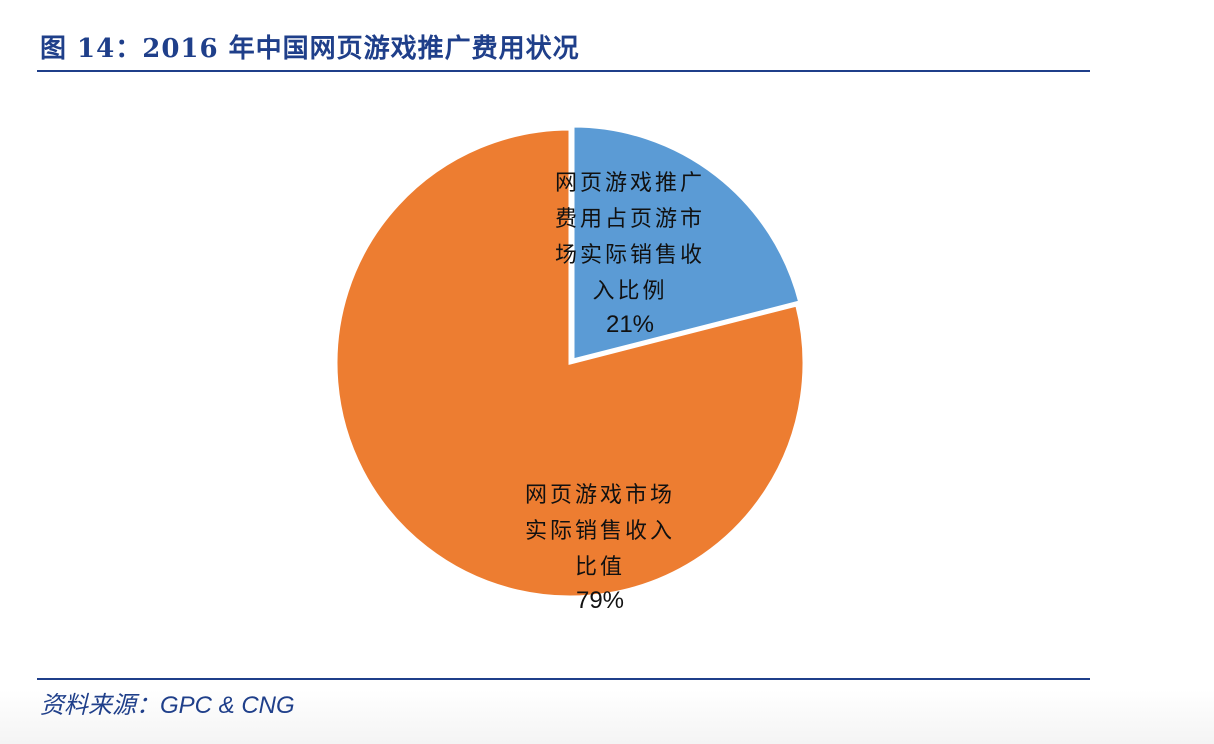 The width and height of the screenshot is (1214, 744). What do you see at coordinates (629, 219) in the screenshot?
I see `label-line: 费用占页游市` at bounding box center [629, 219].